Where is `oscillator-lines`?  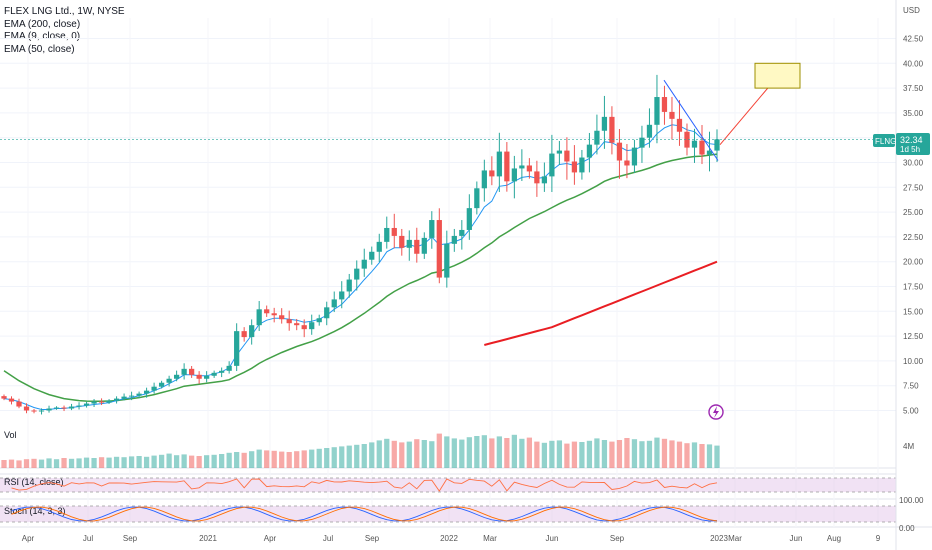 oscillator-lines is located at coordinates (364, 500).